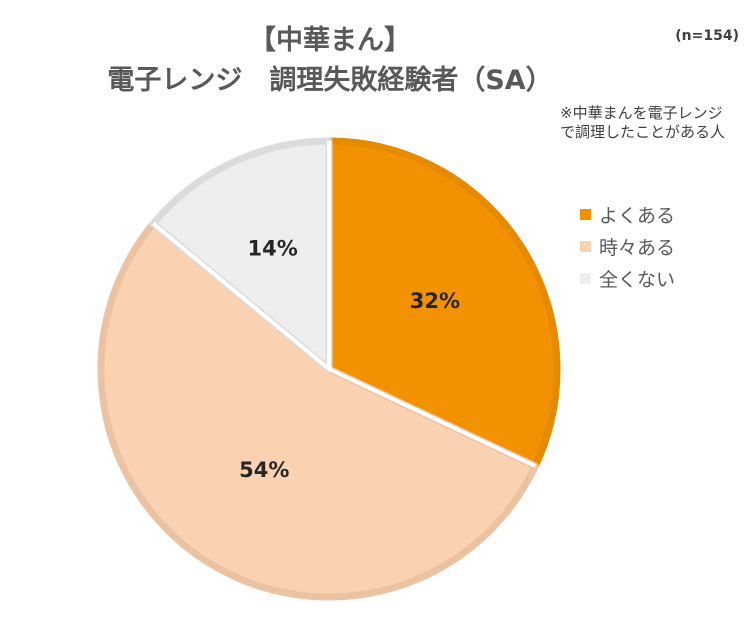  Describe the element at coordinates (643, 122) in the screenshot. I see `chart-note: ※中華まんを電子レンジで調理したことがある人` at that location.